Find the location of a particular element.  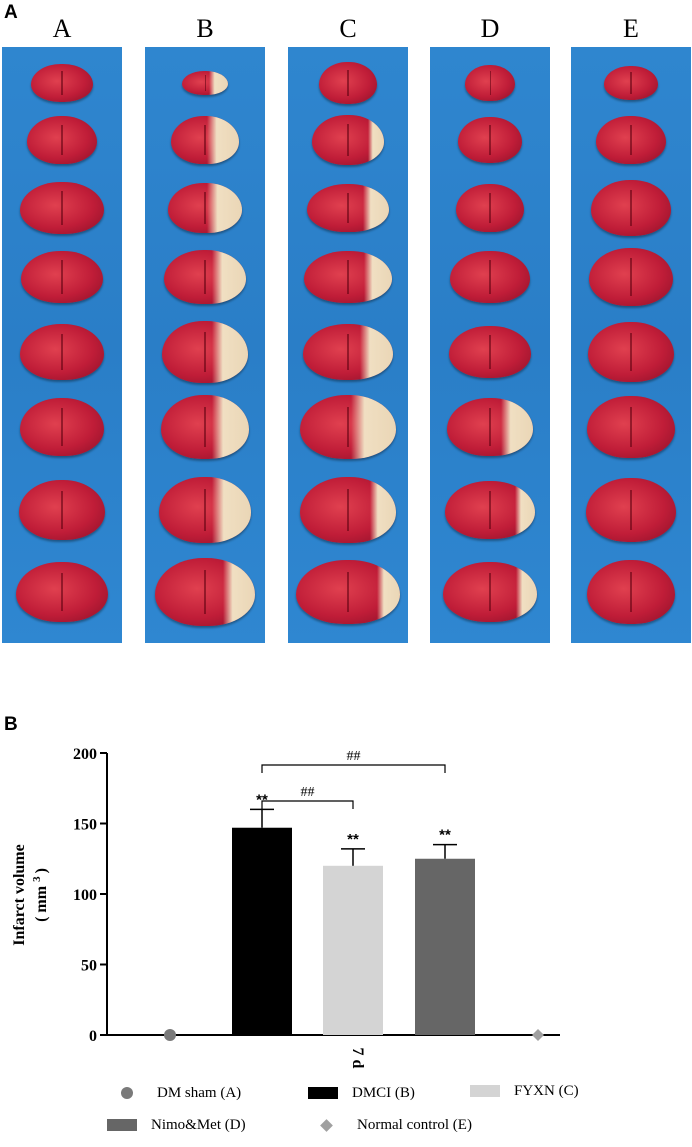

y-tick-label: 0 is located at coordinates (93, 1036).